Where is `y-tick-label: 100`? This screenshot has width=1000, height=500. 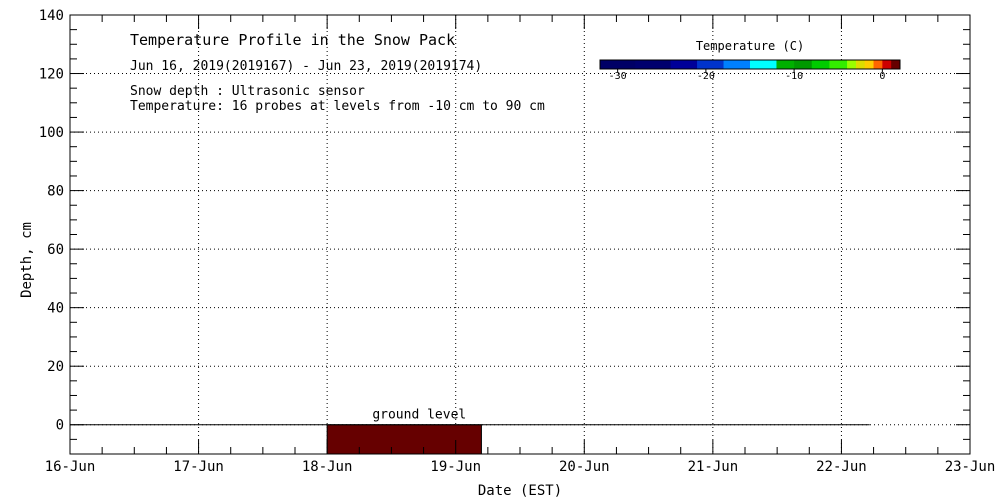 y-tick-label: 100 is located at coordinates (51, 133).